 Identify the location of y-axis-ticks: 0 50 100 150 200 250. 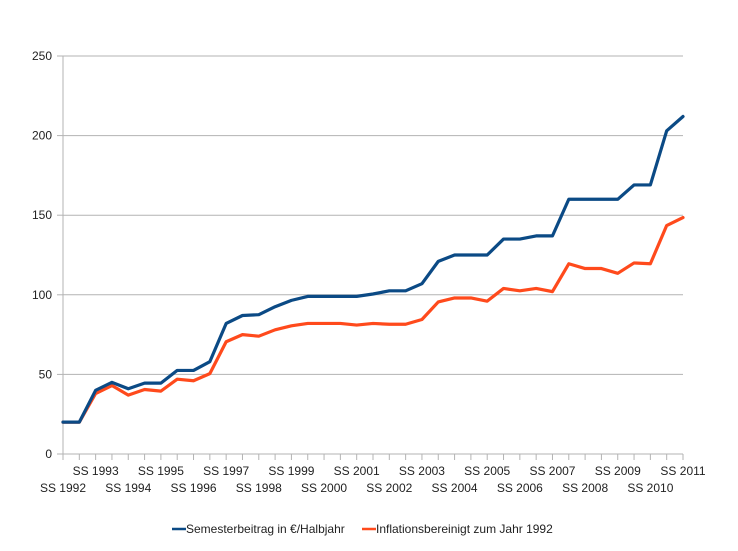
(47, 255).